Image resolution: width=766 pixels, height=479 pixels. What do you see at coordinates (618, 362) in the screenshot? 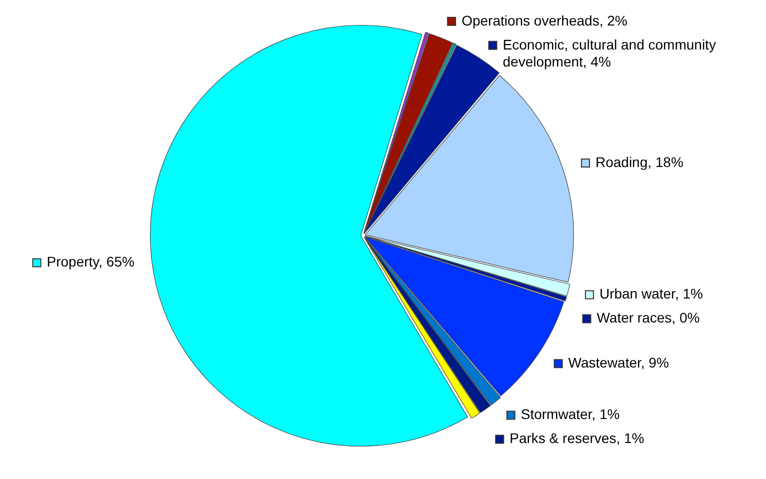
I see `legend-label: Wastewater, 9%` at bounding box center [618, 362].